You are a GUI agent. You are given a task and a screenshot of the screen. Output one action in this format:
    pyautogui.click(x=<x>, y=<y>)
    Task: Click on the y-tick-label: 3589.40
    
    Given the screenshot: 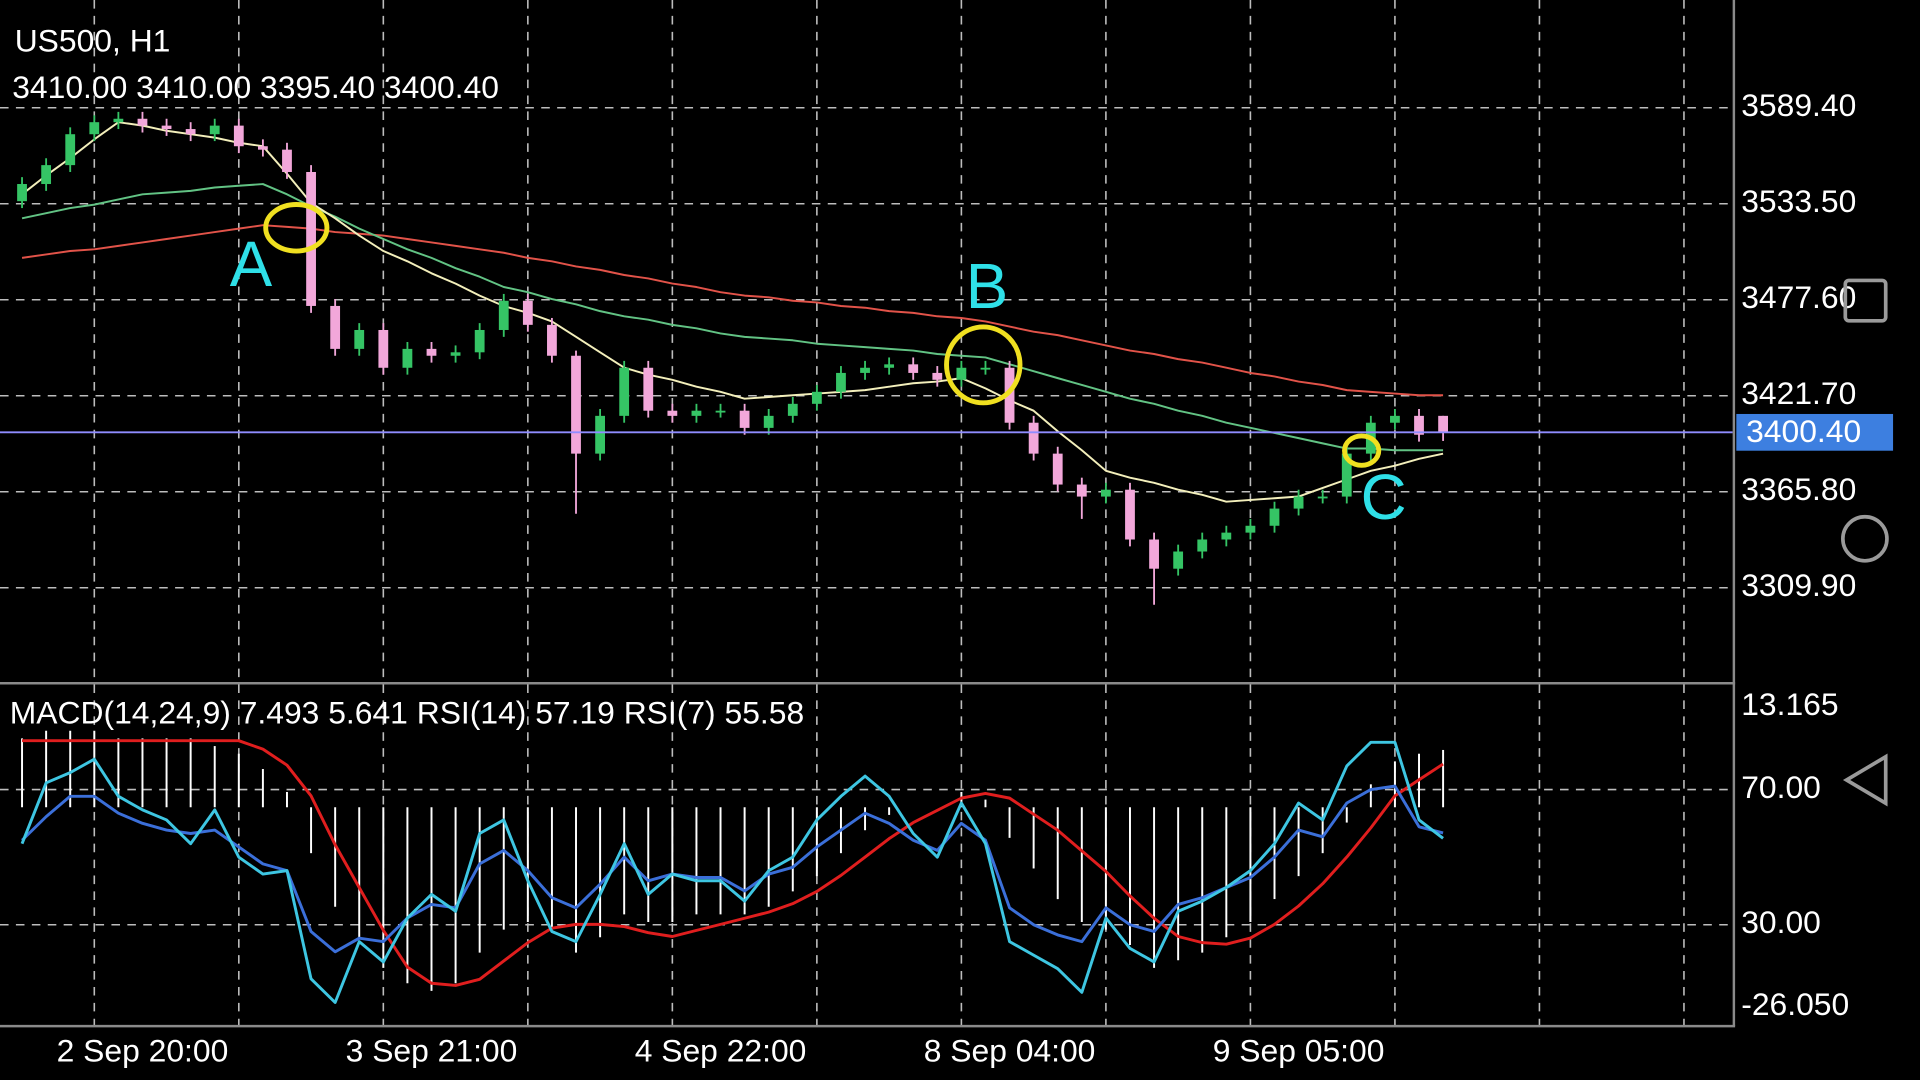 What is the action you would take?
    pyautogui.click(x=1798, y=105)
    